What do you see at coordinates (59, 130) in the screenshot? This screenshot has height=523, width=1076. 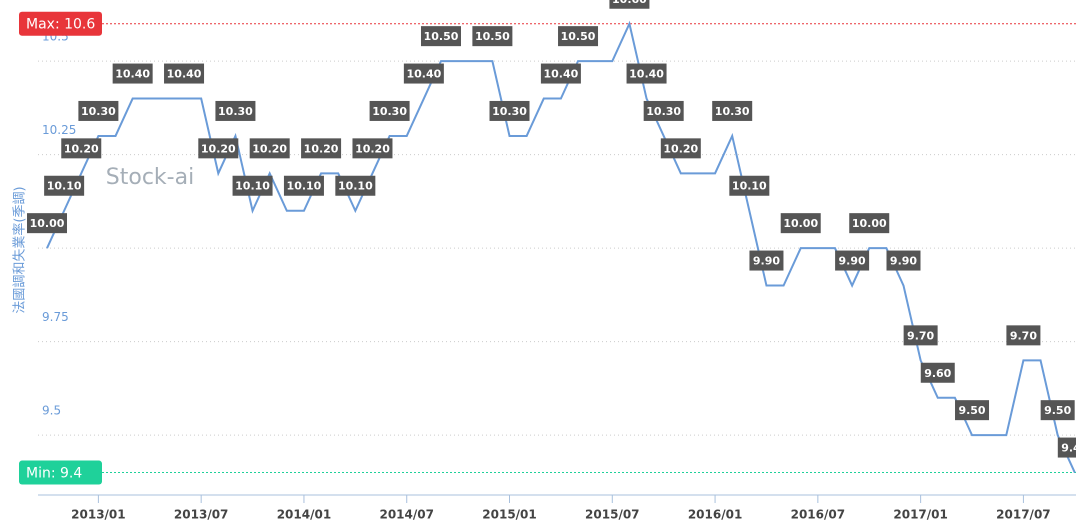 I see `y-tick-label: 10.25` at bounding box center [59, 130].